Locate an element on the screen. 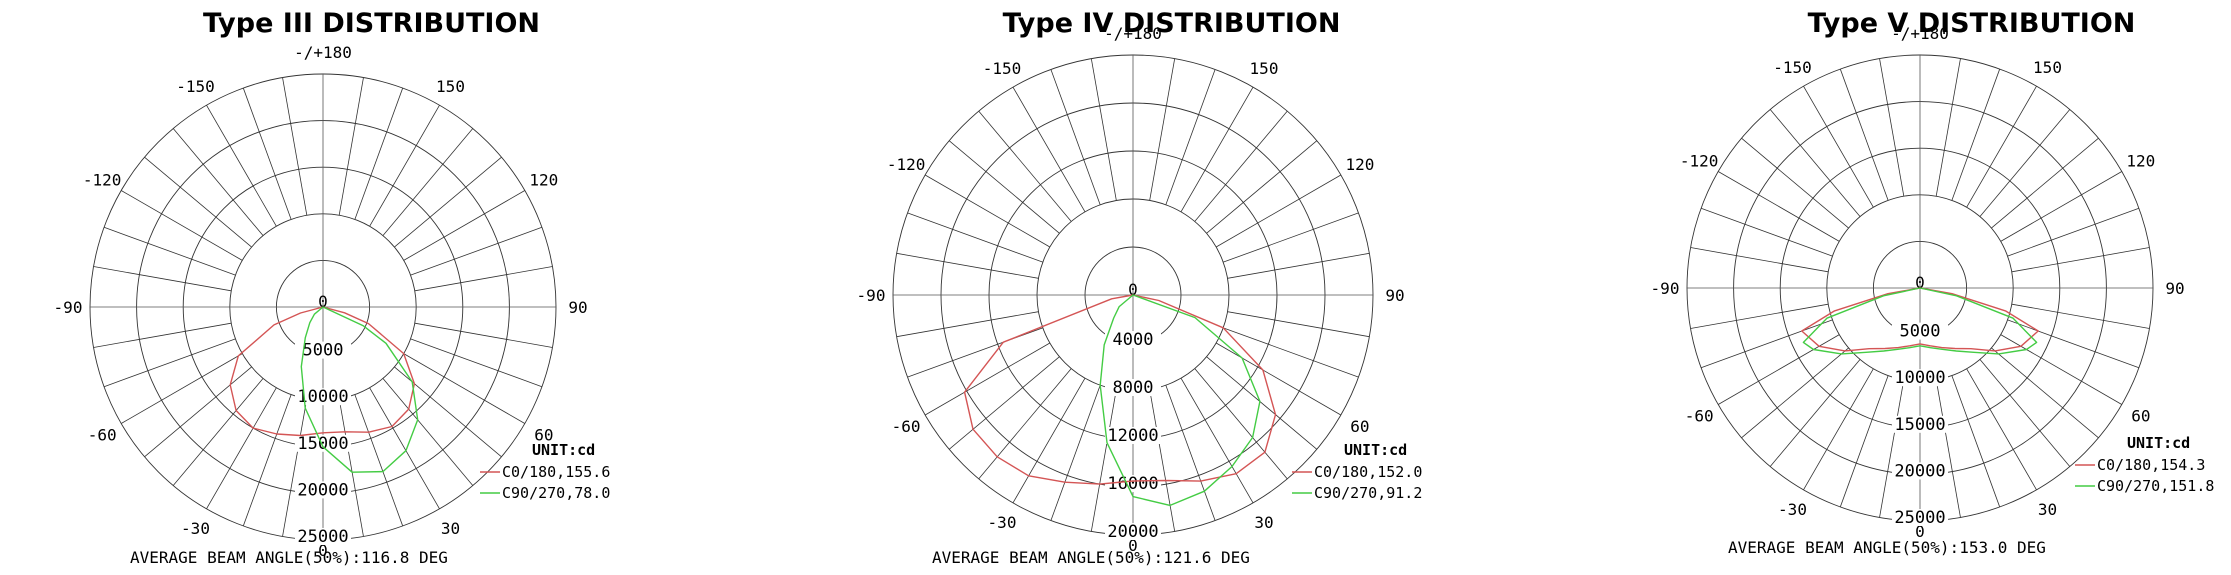 The width and height of the screenshot is (2231, 575). beam-angle-text: AVERAGE BEAM ANGLE(50%):116.8 DEG is located at coordinates (289, 557).